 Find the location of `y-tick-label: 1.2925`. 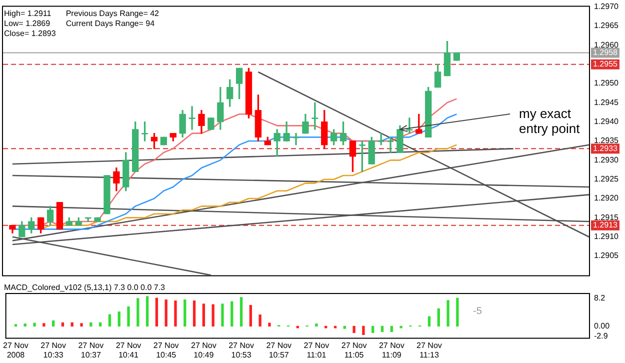

y-tick-label: 1.2925 is located at coordinates (607, 179).